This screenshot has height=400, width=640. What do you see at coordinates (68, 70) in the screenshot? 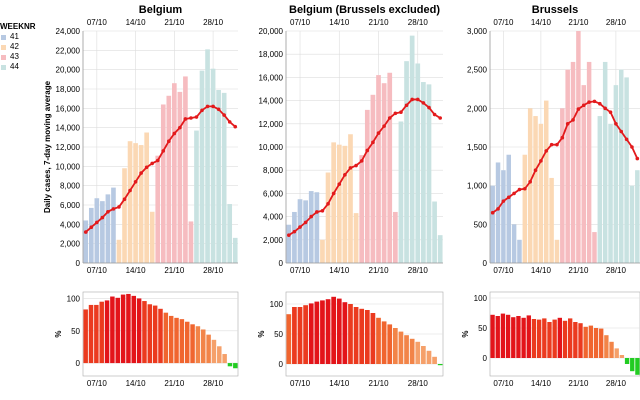
I see `y-tick-label: 20,000` at bounding box center [68, 70].